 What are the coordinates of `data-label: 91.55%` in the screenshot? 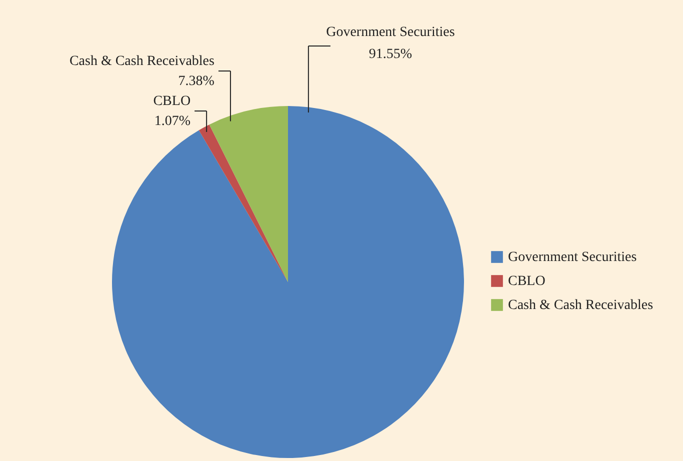 It's located at (390, 54).